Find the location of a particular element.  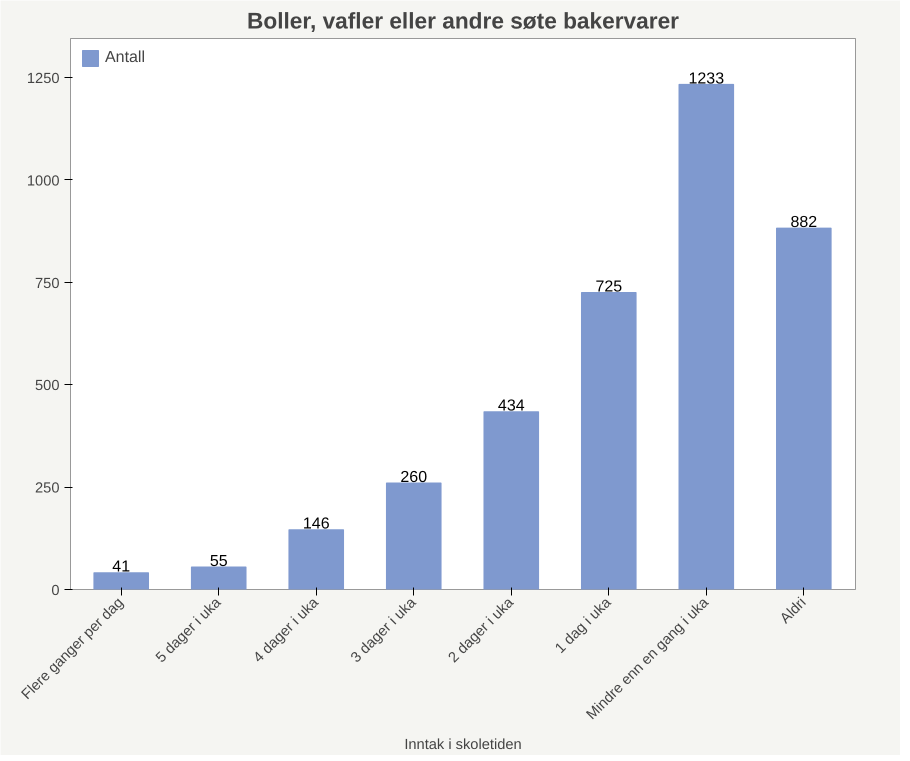

y-tick-label: 500 is located at coordinates (47, 386).